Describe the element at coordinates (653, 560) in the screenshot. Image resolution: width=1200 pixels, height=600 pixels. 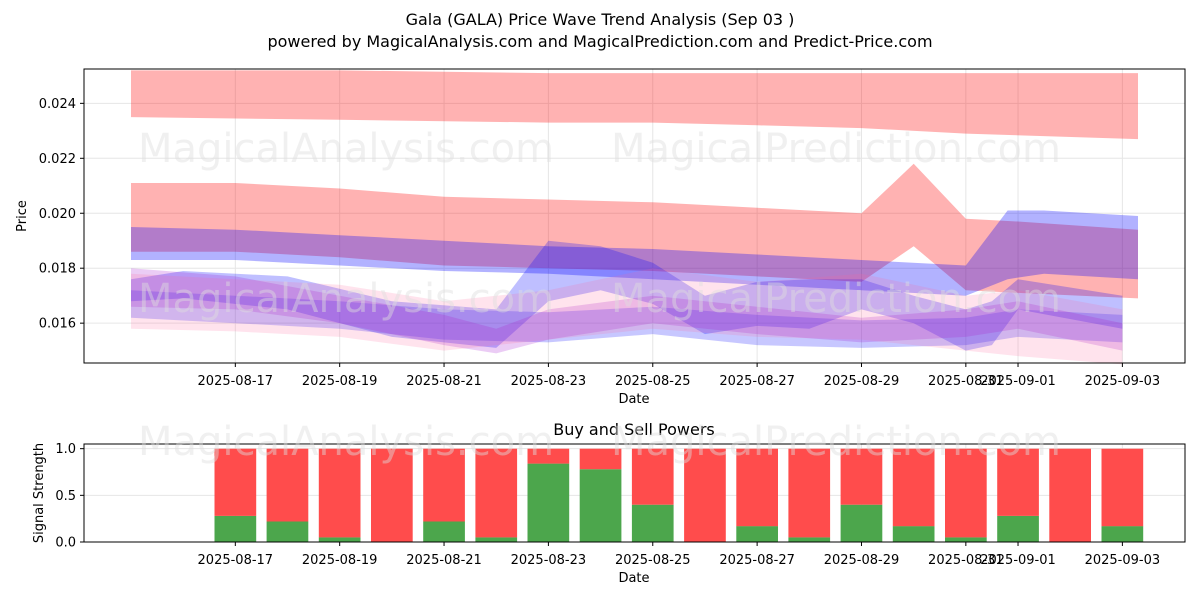
I see `power-x-tick-label: 2025-08-25` at that location.